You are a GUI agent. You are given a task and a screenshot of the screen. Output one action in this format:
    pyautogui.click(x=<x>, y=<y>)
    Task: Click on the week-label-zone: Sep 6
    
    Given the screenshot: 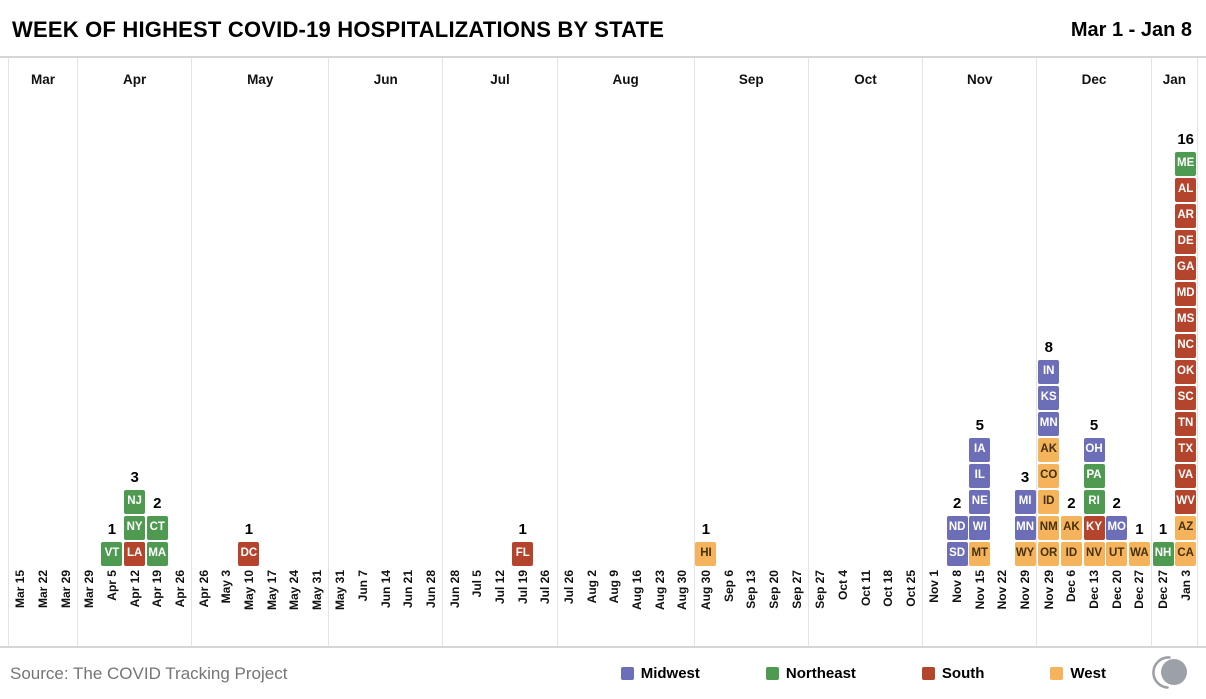 What is the action you would take?
    pyautogui.click(x=728, y=608)
    